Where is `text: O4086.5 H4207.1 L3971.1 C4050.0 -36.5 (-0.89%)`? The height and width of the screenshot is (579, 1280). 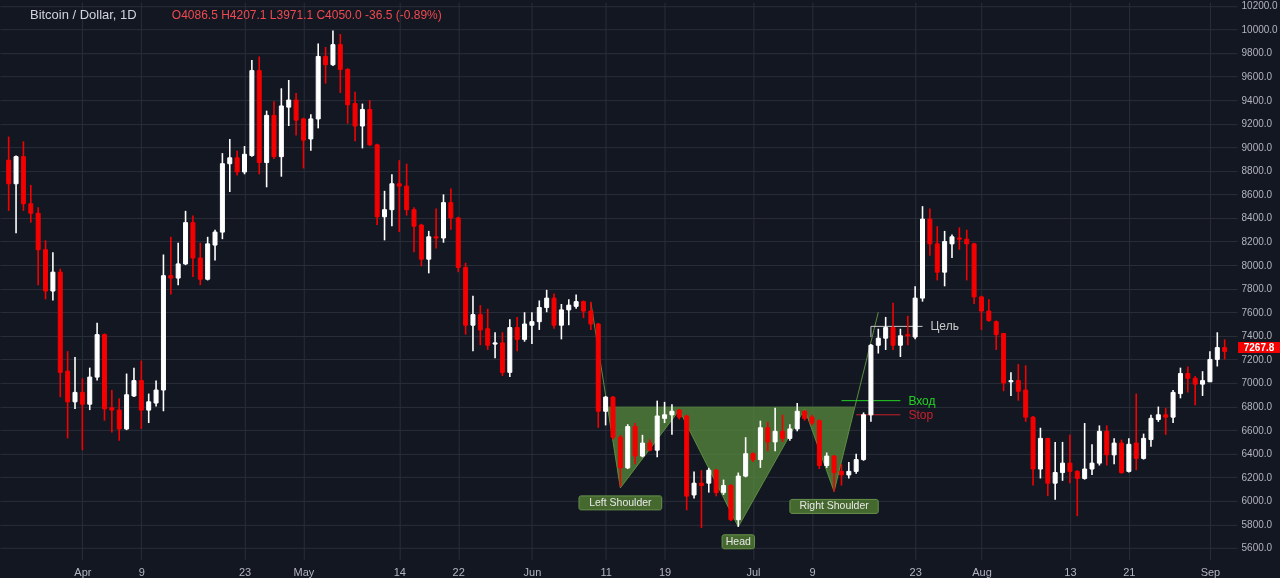 text: O4086.5 H4207.1 L3971.1 C4050.0 -36.5 (-0.89%) is located at coordinates (306, 15).